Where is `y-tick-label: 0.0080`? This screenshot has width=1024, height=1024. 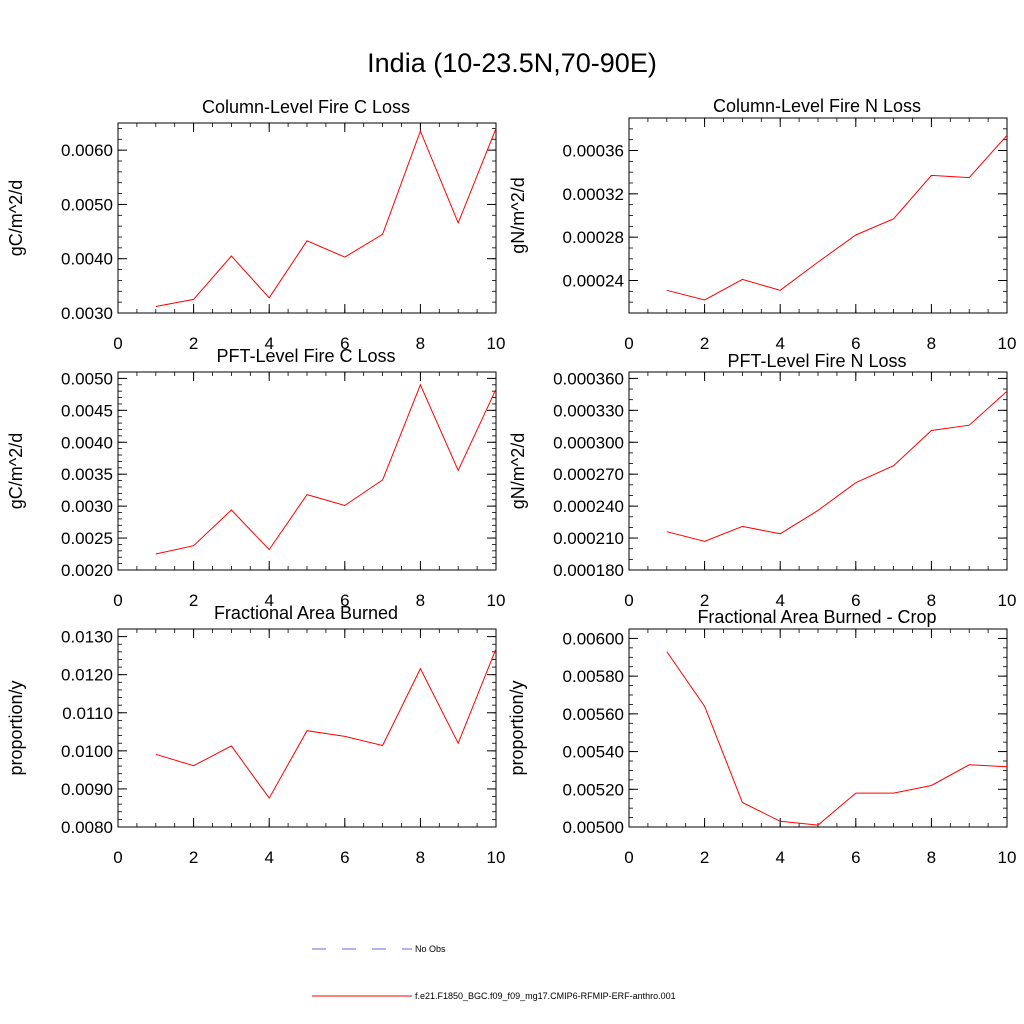 y-tick-label: 0.0080 is located at coordinates (87, 827).